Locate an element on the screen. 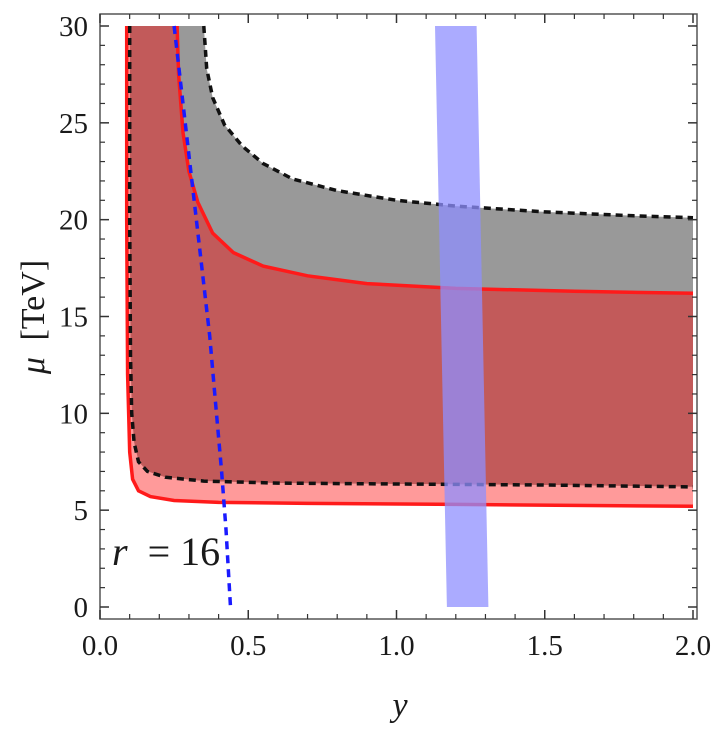 The width and height of the screenshot is (724, 731). x-tick-label: 0.5 is located at coordinates (248, 646).